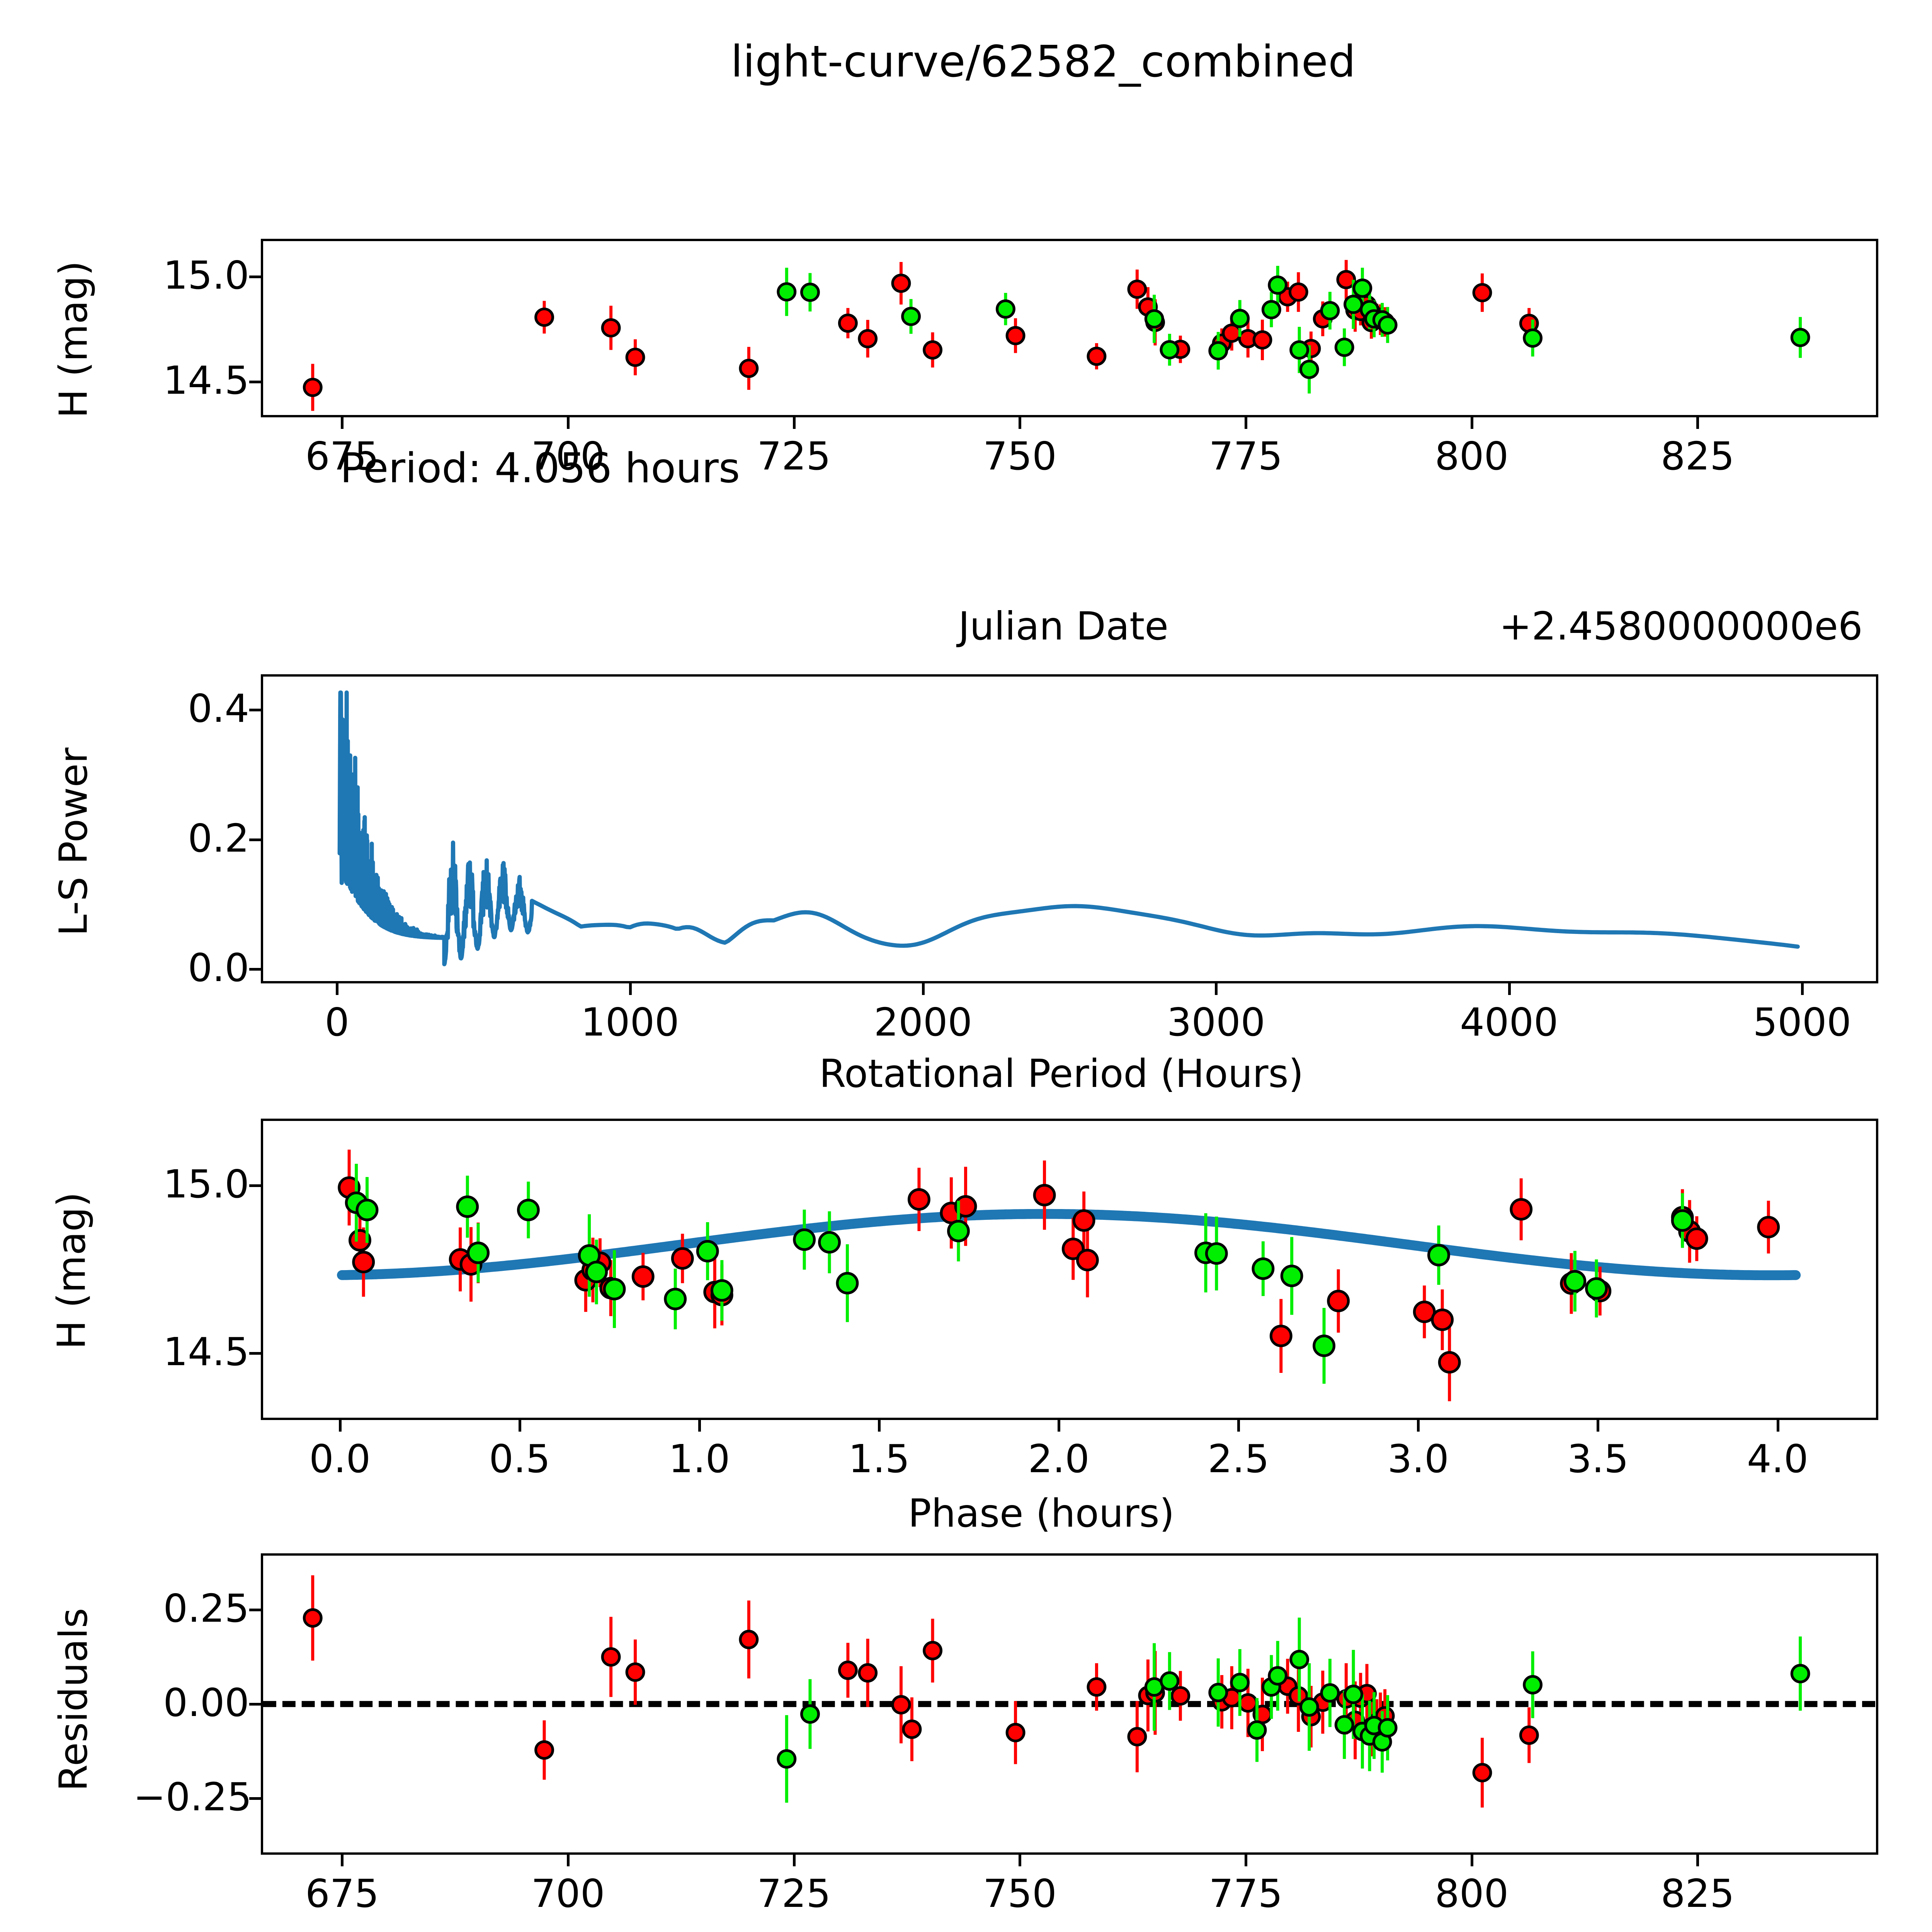 The image size is (1932, 1932). What do you see at coordinates (1418, 1459) in the screenshot?
I see `p3-xtick-label: 3.0` at bounding box center [1418, 1459].